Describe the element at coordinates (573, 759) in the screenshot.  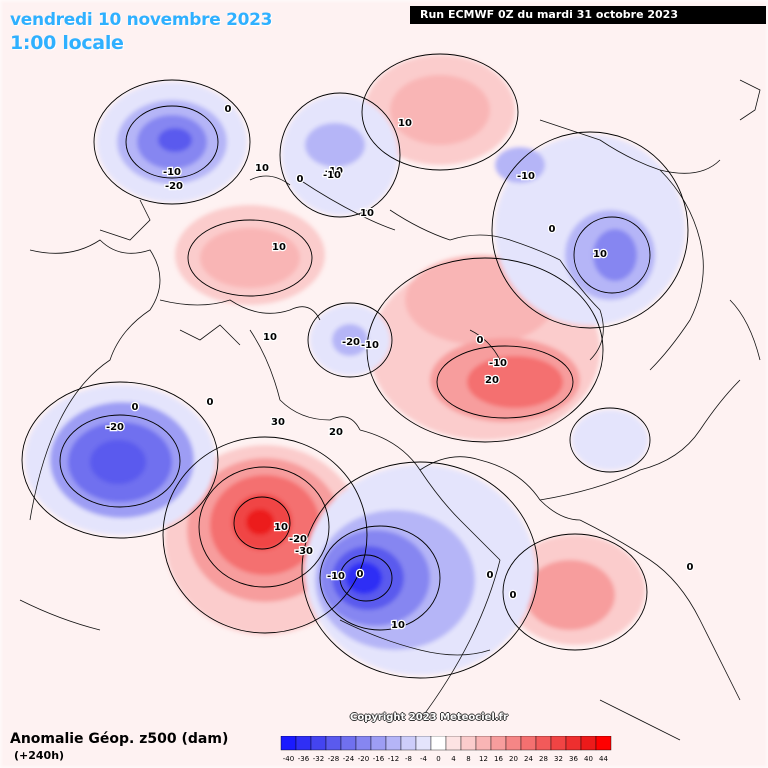
I see `color-scale-tick-label: 36` at that location.